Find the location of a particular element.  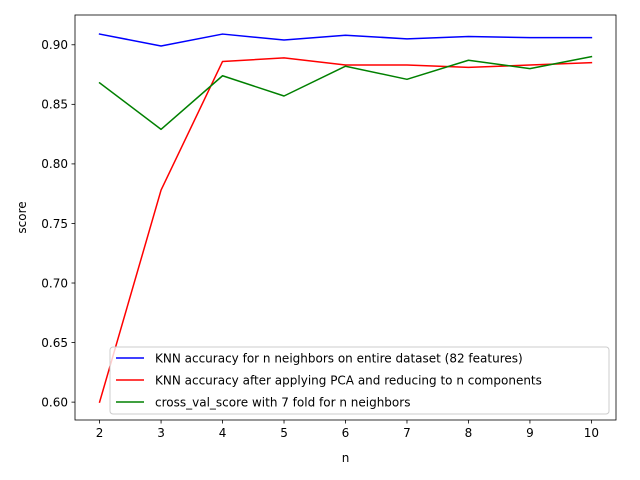

y-axis-label: score is located at coordinates (22, 217).